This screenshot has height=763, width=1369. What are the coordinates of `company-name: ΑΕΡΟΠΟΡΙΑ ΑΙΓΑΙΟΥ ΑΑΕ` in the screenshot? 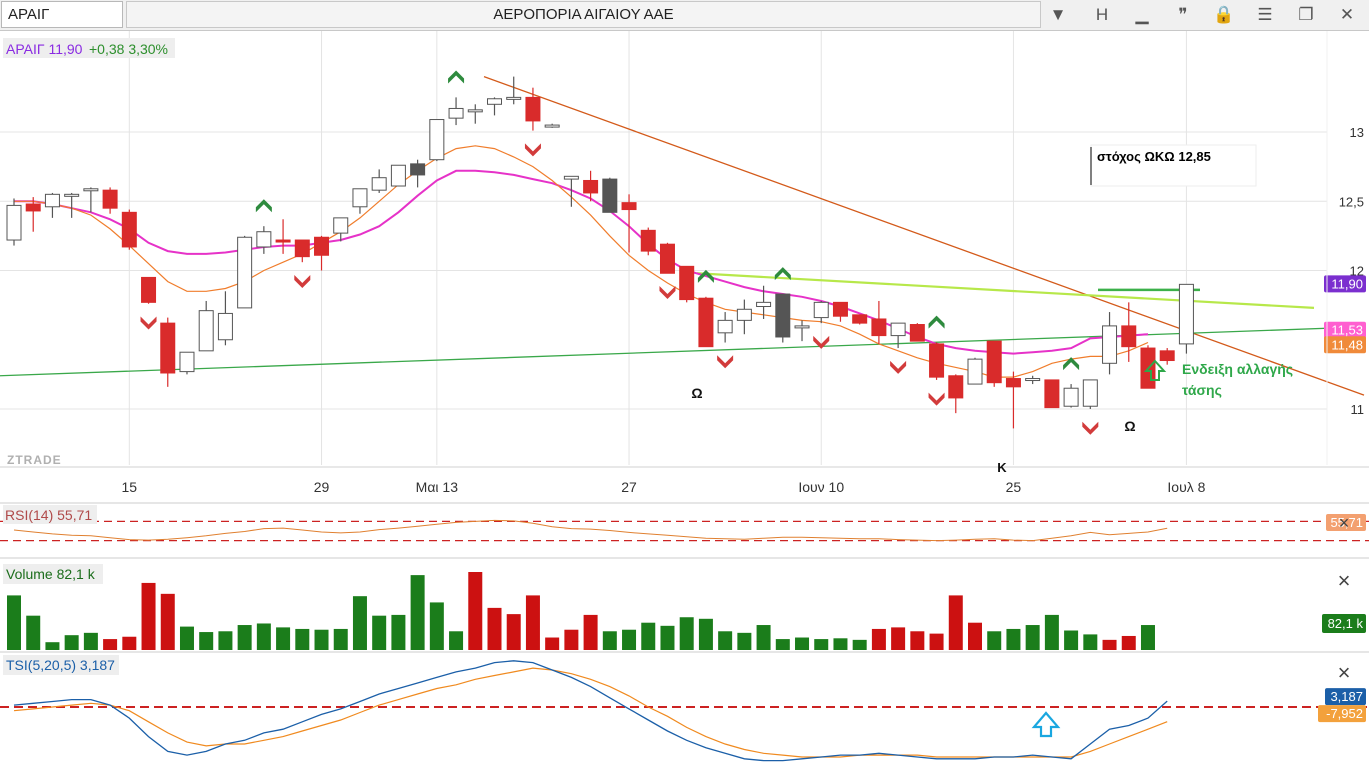 It's located at (583, 14).